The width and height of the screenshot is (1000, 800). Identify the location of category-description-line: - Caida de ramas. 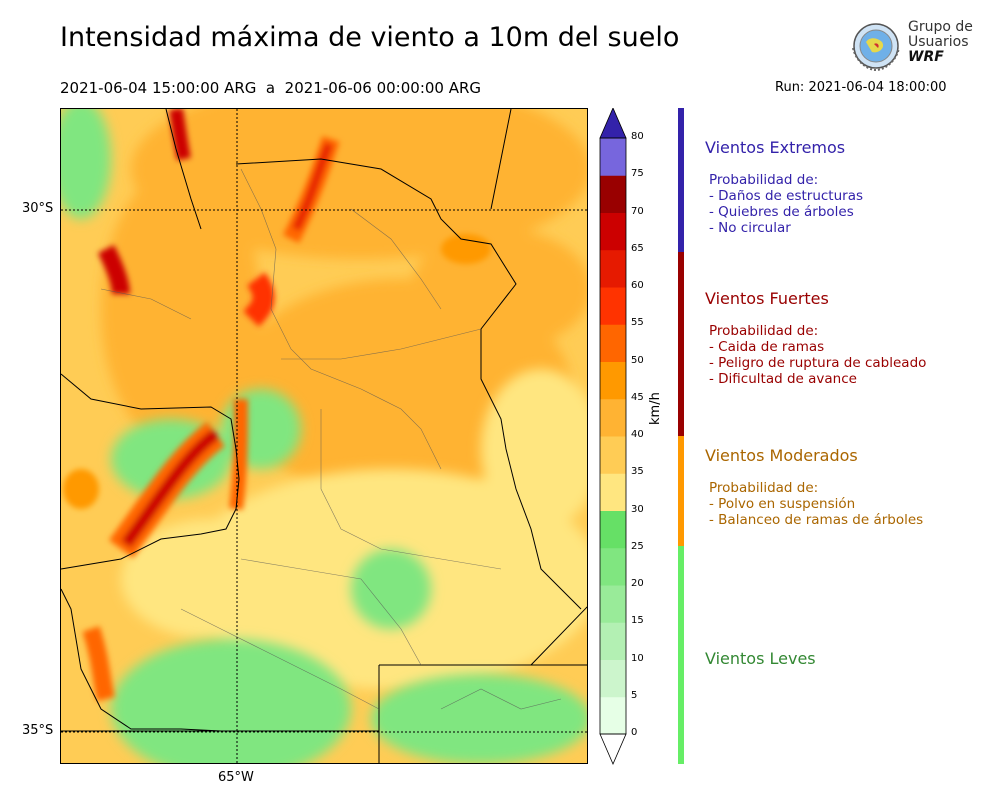
(767, 347).